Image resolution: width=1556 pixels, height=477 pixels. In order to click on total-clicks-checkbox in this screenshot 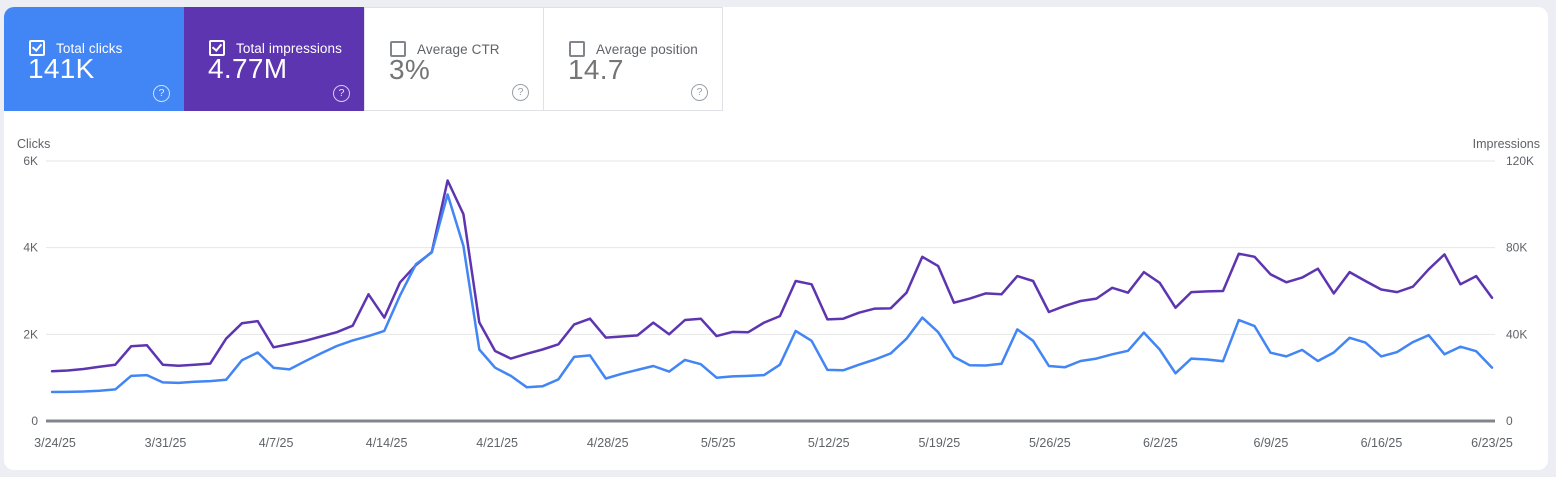, I will do `click(37, 48)`.